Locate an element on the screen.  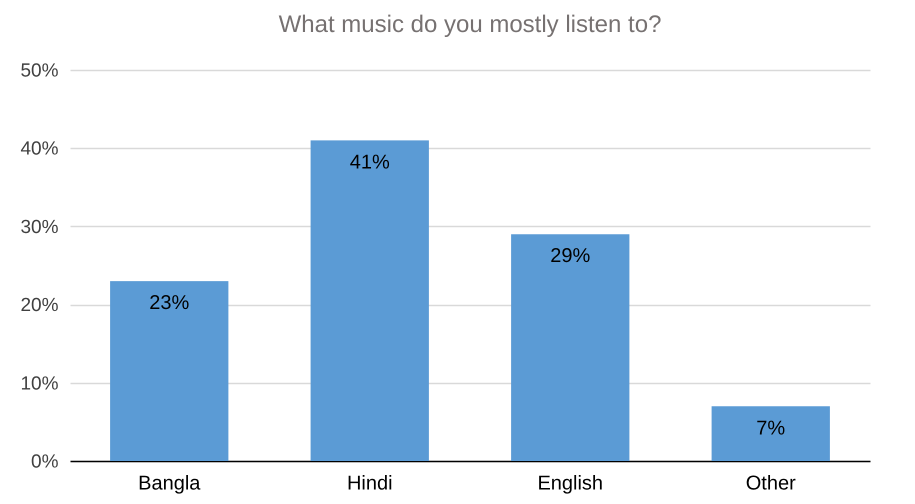
y-tick-label: 20% is located at coordinates (39, 305).